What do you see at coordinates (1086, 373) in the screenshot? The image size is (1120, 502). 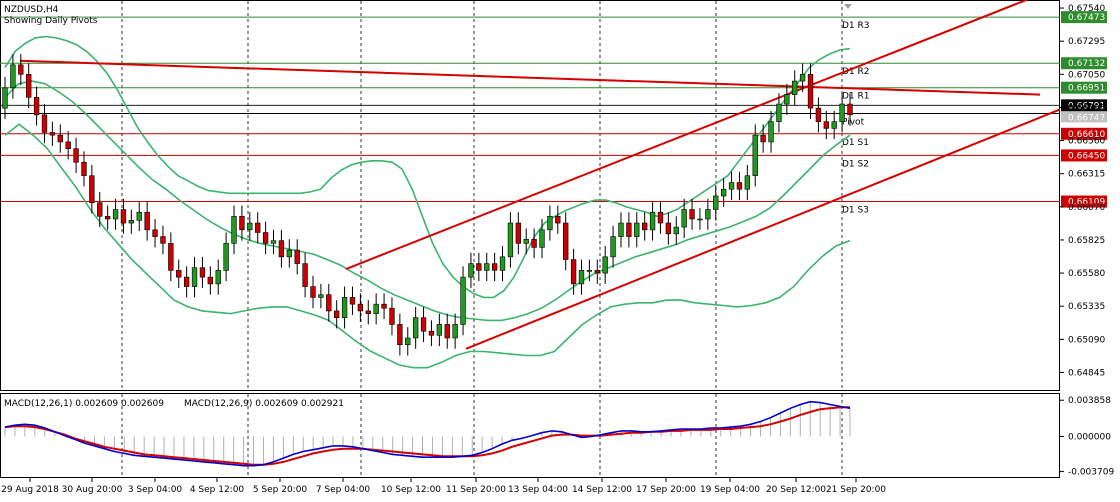 I see `y-tick-label: 0.64845` at bounding box center [1086, 373].